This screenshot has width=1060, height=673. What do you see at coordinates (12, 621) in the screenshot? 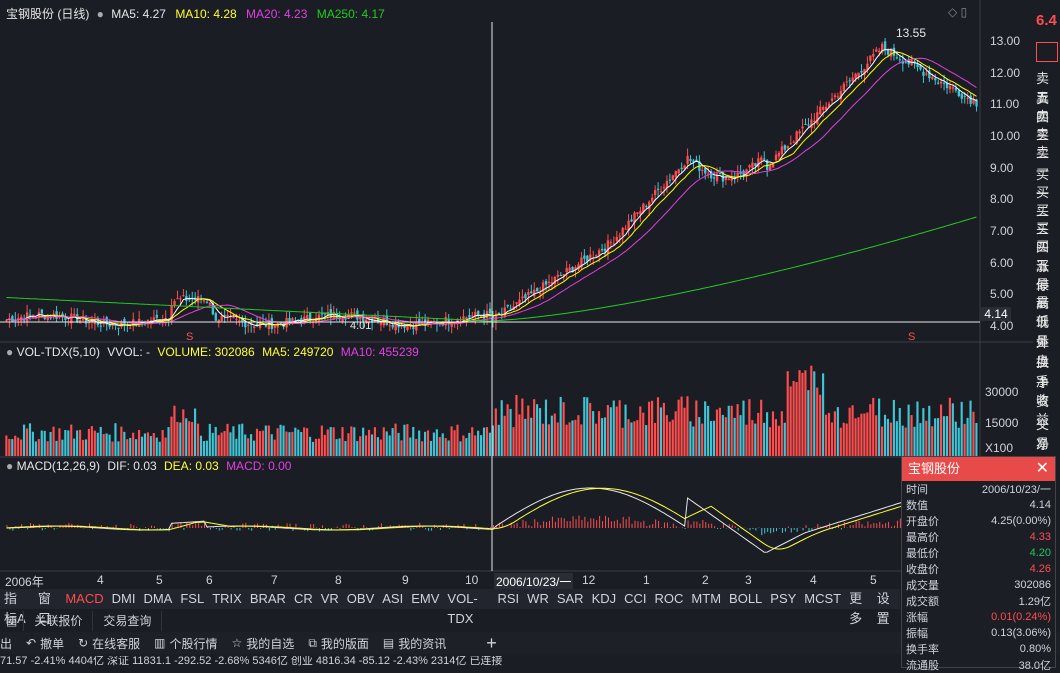
I see `menu-icon: ▤` at bounding box center [12, 621].